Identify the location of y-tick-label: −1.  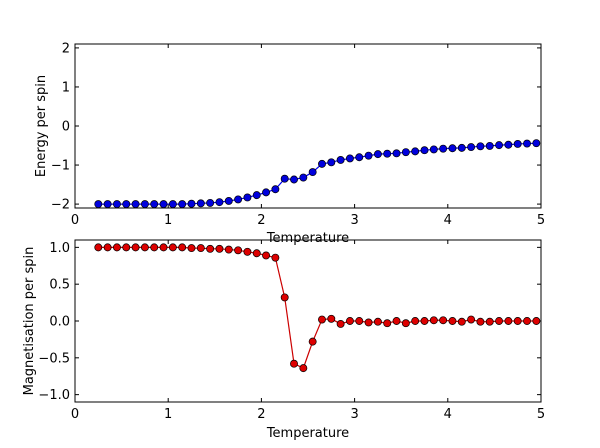
(60, 166).